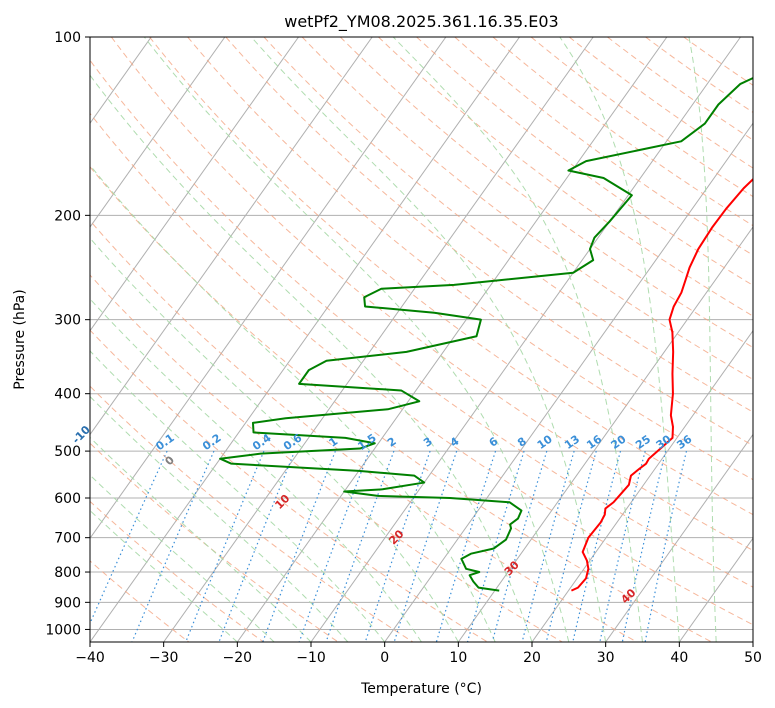  What do you see at coordinates (421, 22) in the screenshot?
I see `chart-title: wetPf2_YM08.2025.361.16.35.E03` at bounding box center [421, 22].